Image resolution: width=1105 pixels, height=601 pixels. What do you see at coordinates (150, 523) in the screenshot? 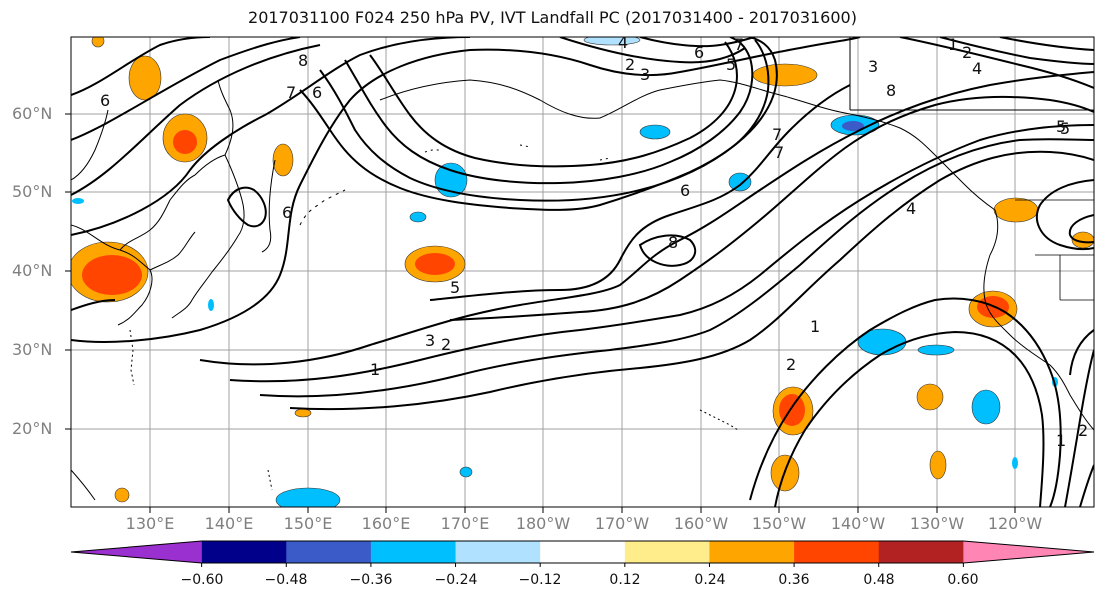
I see `lon-label: 130°E` at bounding box center [150, 523].